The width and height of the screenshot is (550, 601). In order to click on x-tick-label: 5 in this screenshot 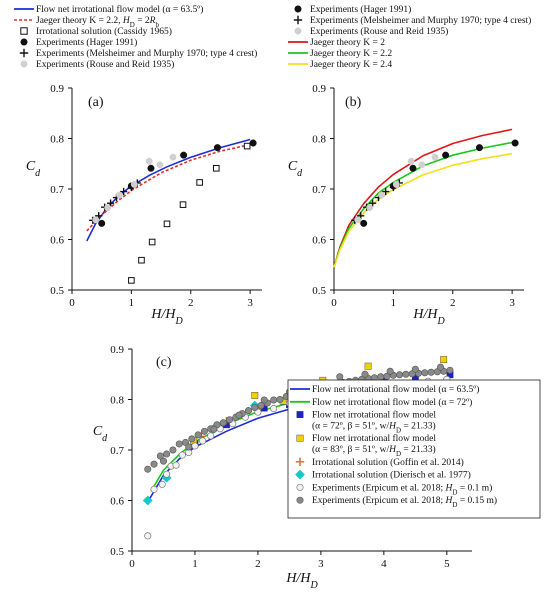, I will do `click(447, 564)`.